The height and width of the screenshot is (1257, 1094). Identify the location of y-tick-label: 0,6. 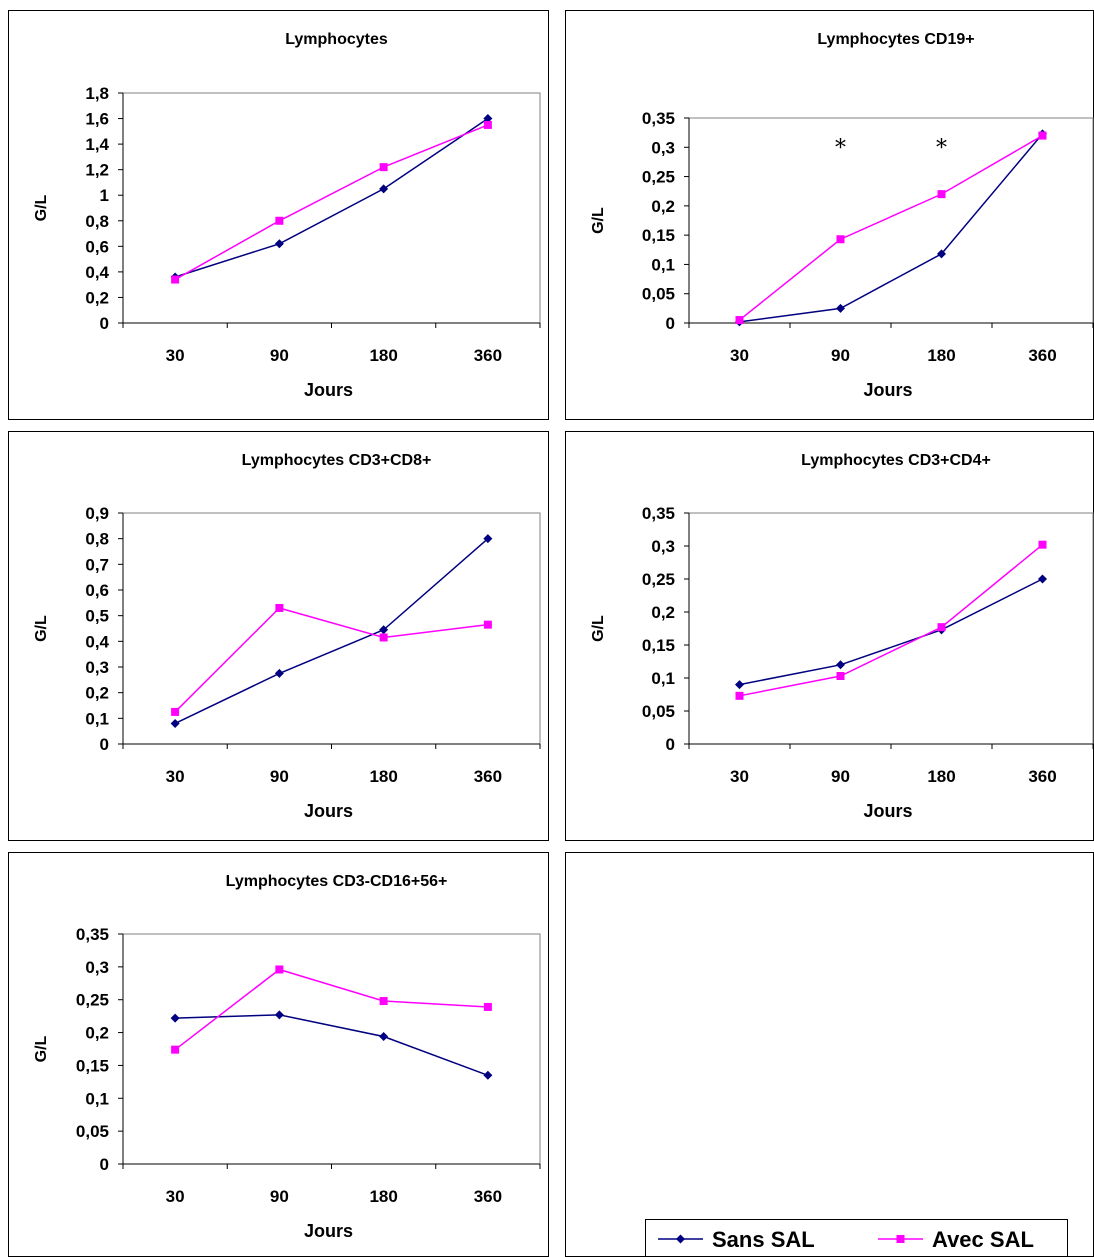
(97, 246).